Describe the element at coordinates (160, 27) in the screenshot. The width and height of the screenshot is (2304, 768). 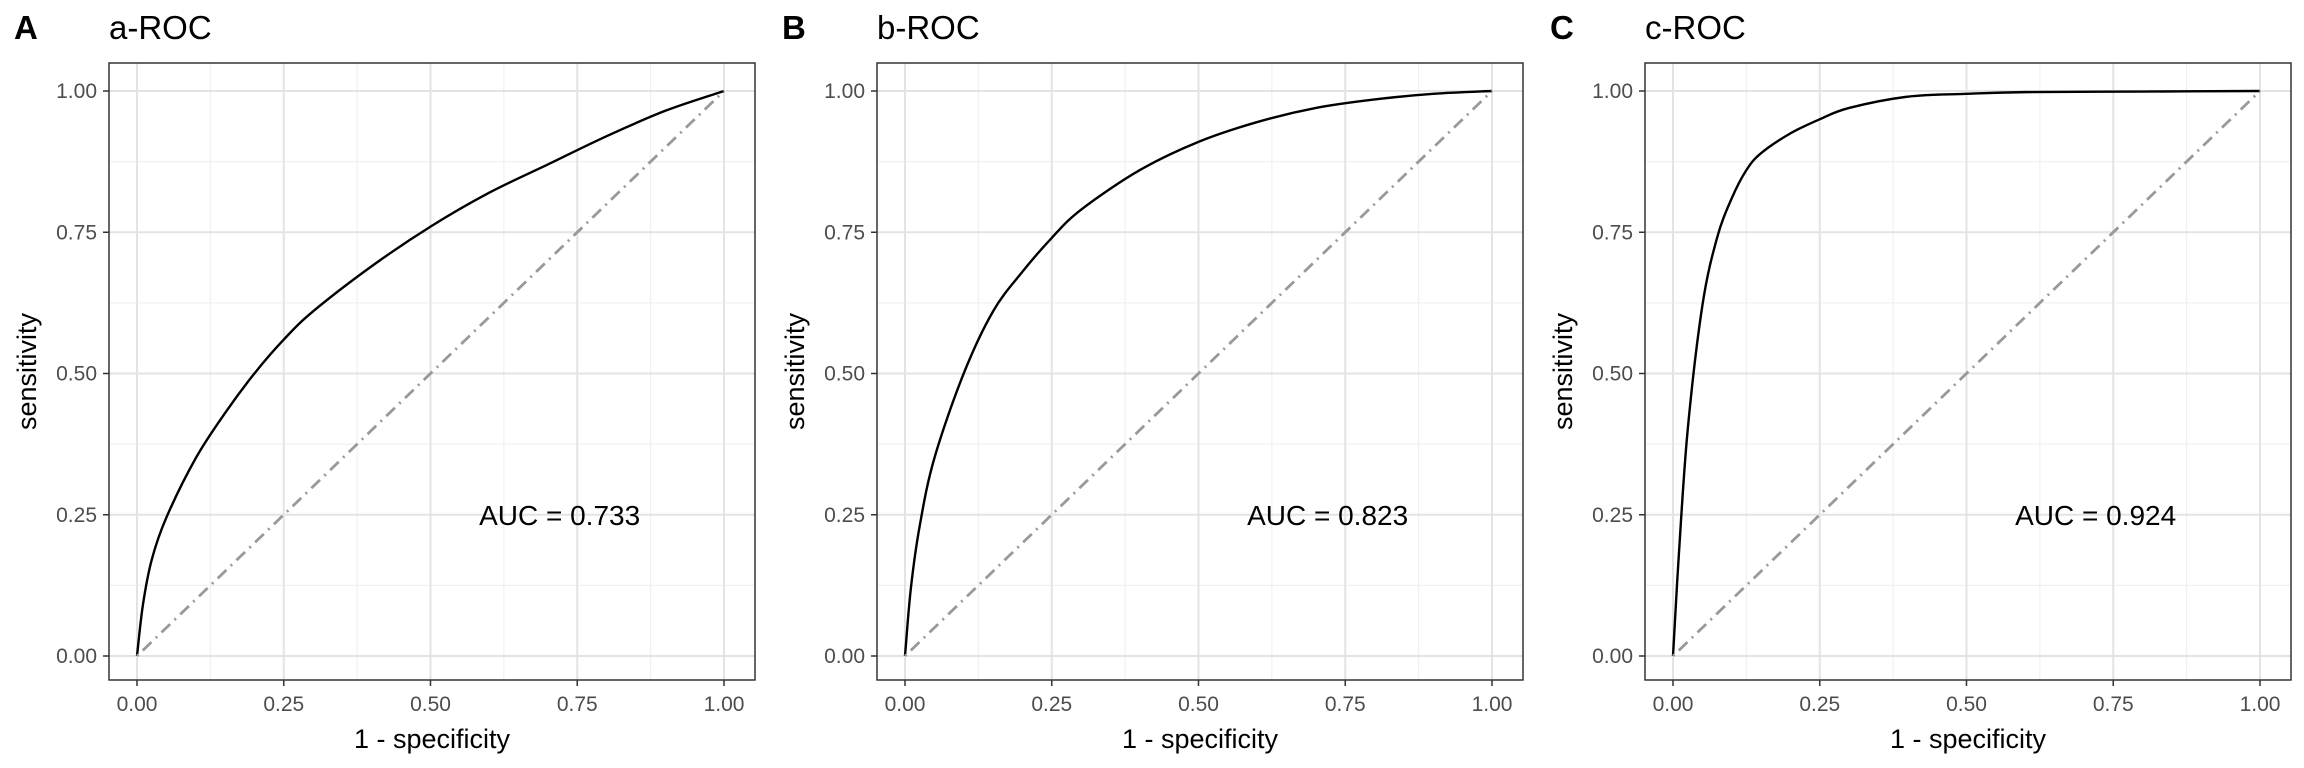
I see `panel-title: a-ROC` at that location.